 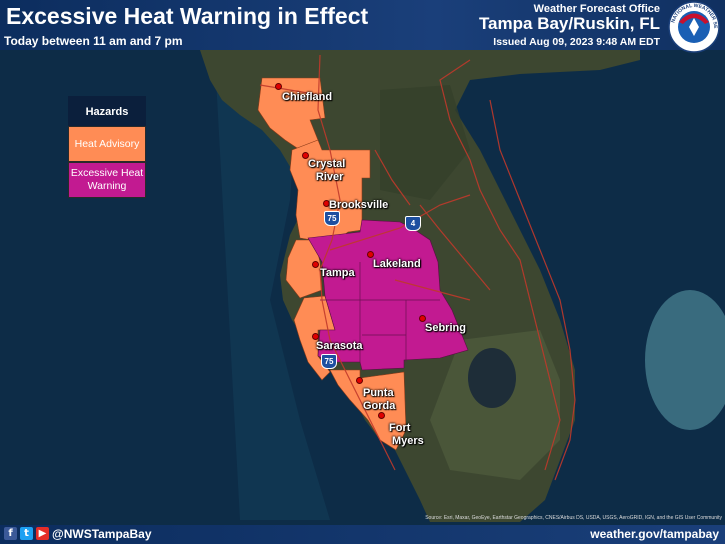 What do you see at coordinates (329, 361) in the screenshot?
I see `interstate-75-south-shield: 75` at bounding box center [329, 361].